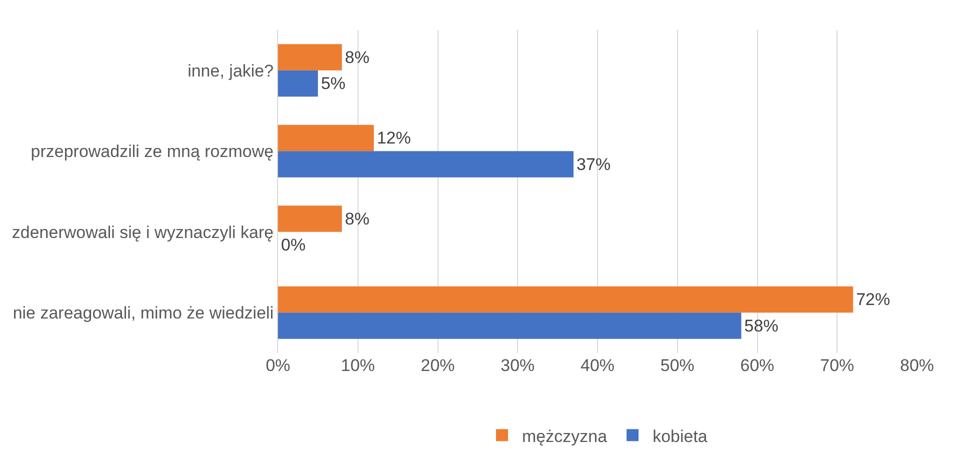 The image size is (957, 466). Describe the element at coordinates (677, 365) in the screenshot. I see `x-tick-label: 50%` at that location.